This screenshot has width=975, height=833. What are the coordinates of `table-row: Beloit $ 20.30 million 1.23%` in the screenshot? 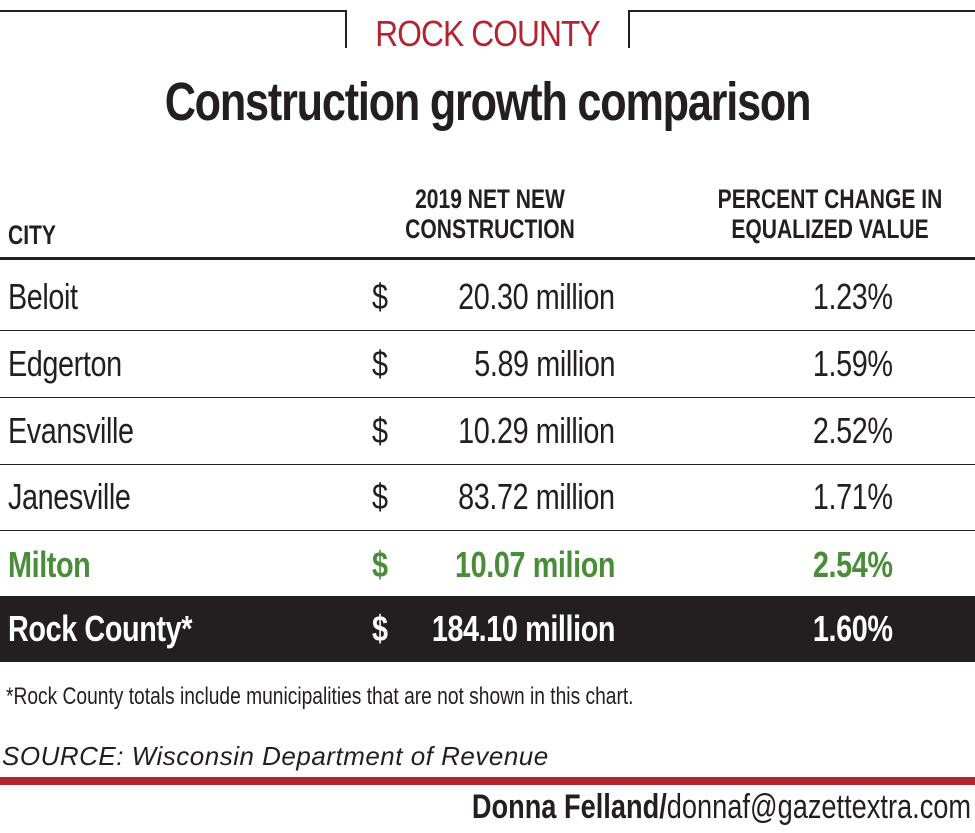 It's located at (487, 297).